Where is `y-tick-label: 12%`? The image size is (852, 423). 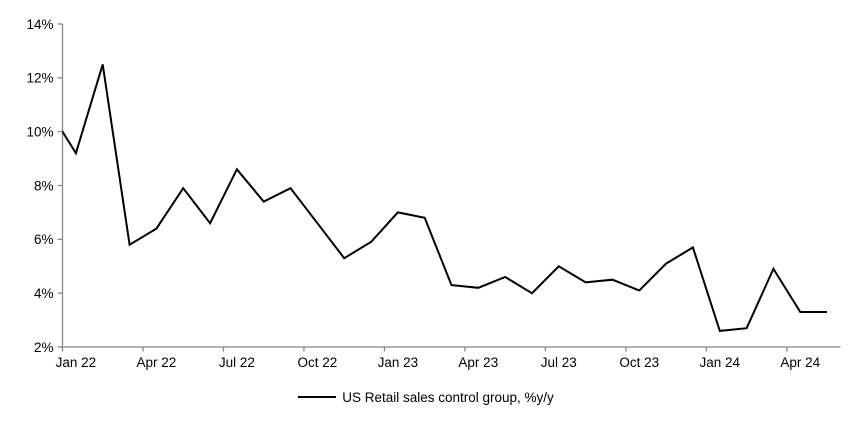
y-tick-label: 12% is located at coordinates (39, 78).